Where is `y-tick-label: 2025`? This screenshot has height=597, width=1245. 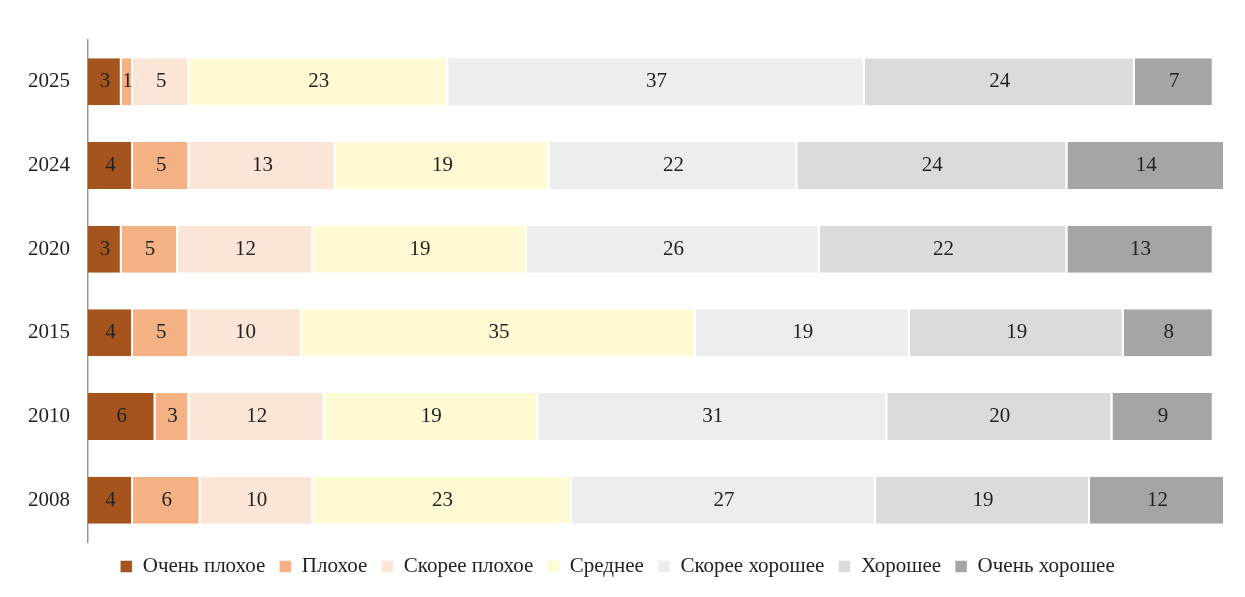
y-tick-label: 2025 is located at coordinates (49, 80).